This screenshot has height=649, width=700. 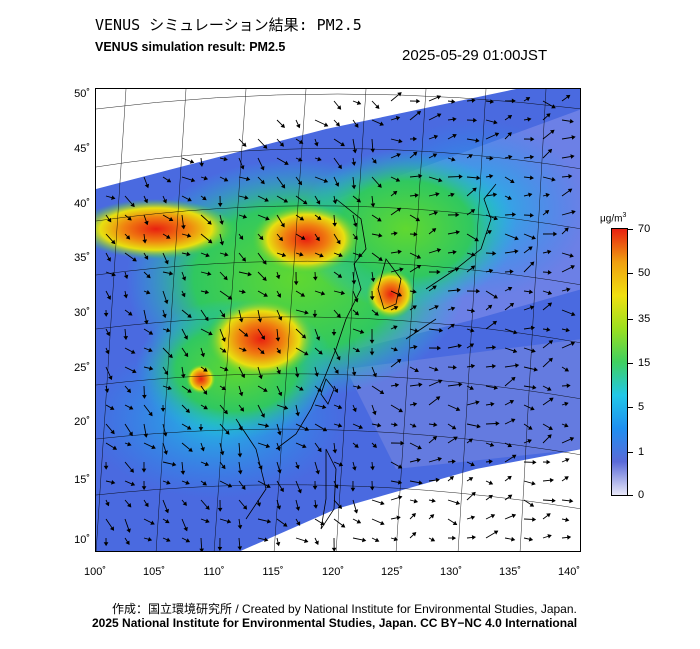 I want to click on lat-label-10: 10˚, so click(x=82, y=540).